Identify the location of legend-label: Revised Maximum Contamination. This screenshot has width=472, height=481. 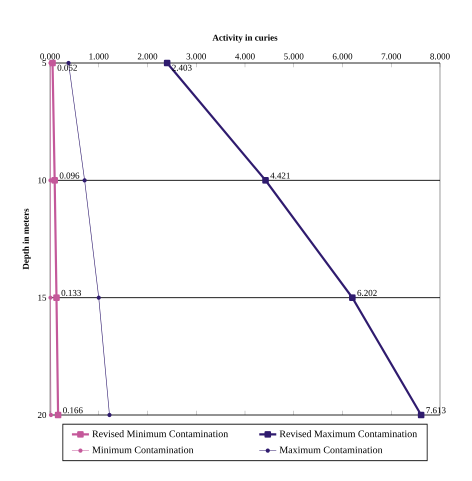
(349, 434).